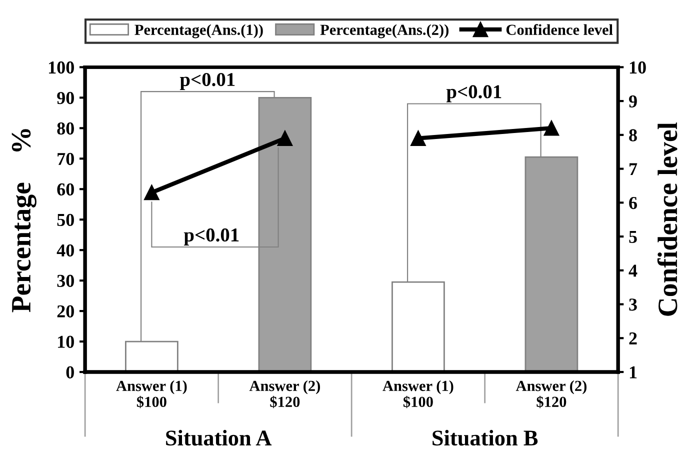  I want to click on y2-tick-label: 8, so click(633, 135).